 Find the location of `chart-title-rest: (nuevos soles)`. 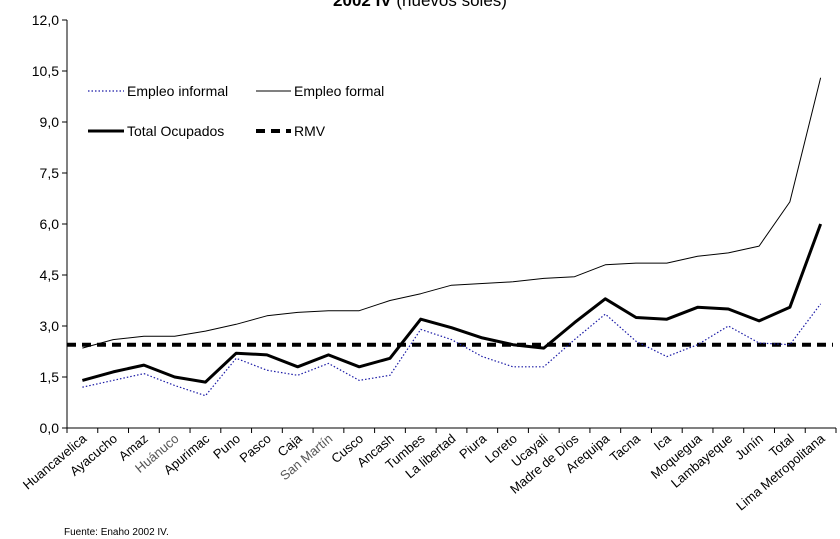

chart-title-rest: (nuevos soles) is located at coordinates (451, 5).